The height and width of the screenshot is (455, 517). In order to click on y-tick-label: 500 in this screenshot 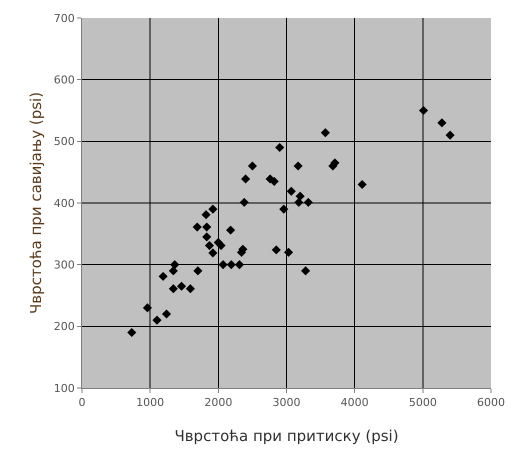, I will do `click(64, 141)`.